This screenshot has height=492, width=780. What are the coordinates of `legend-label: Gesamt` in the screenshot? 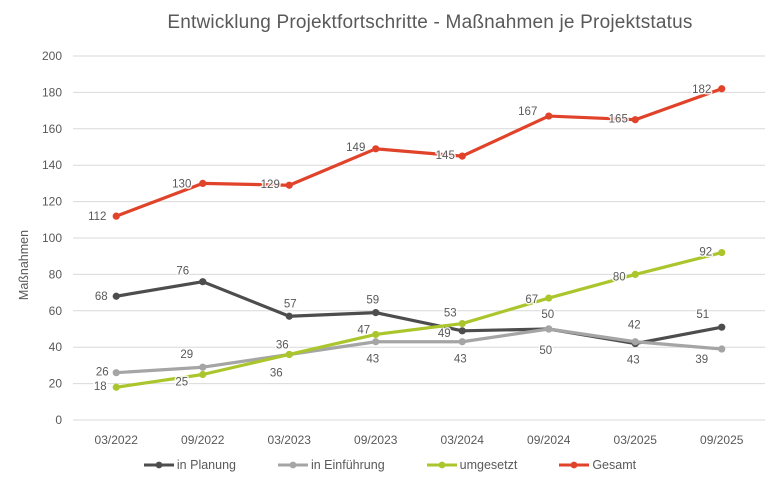 It's located at (614, 465).